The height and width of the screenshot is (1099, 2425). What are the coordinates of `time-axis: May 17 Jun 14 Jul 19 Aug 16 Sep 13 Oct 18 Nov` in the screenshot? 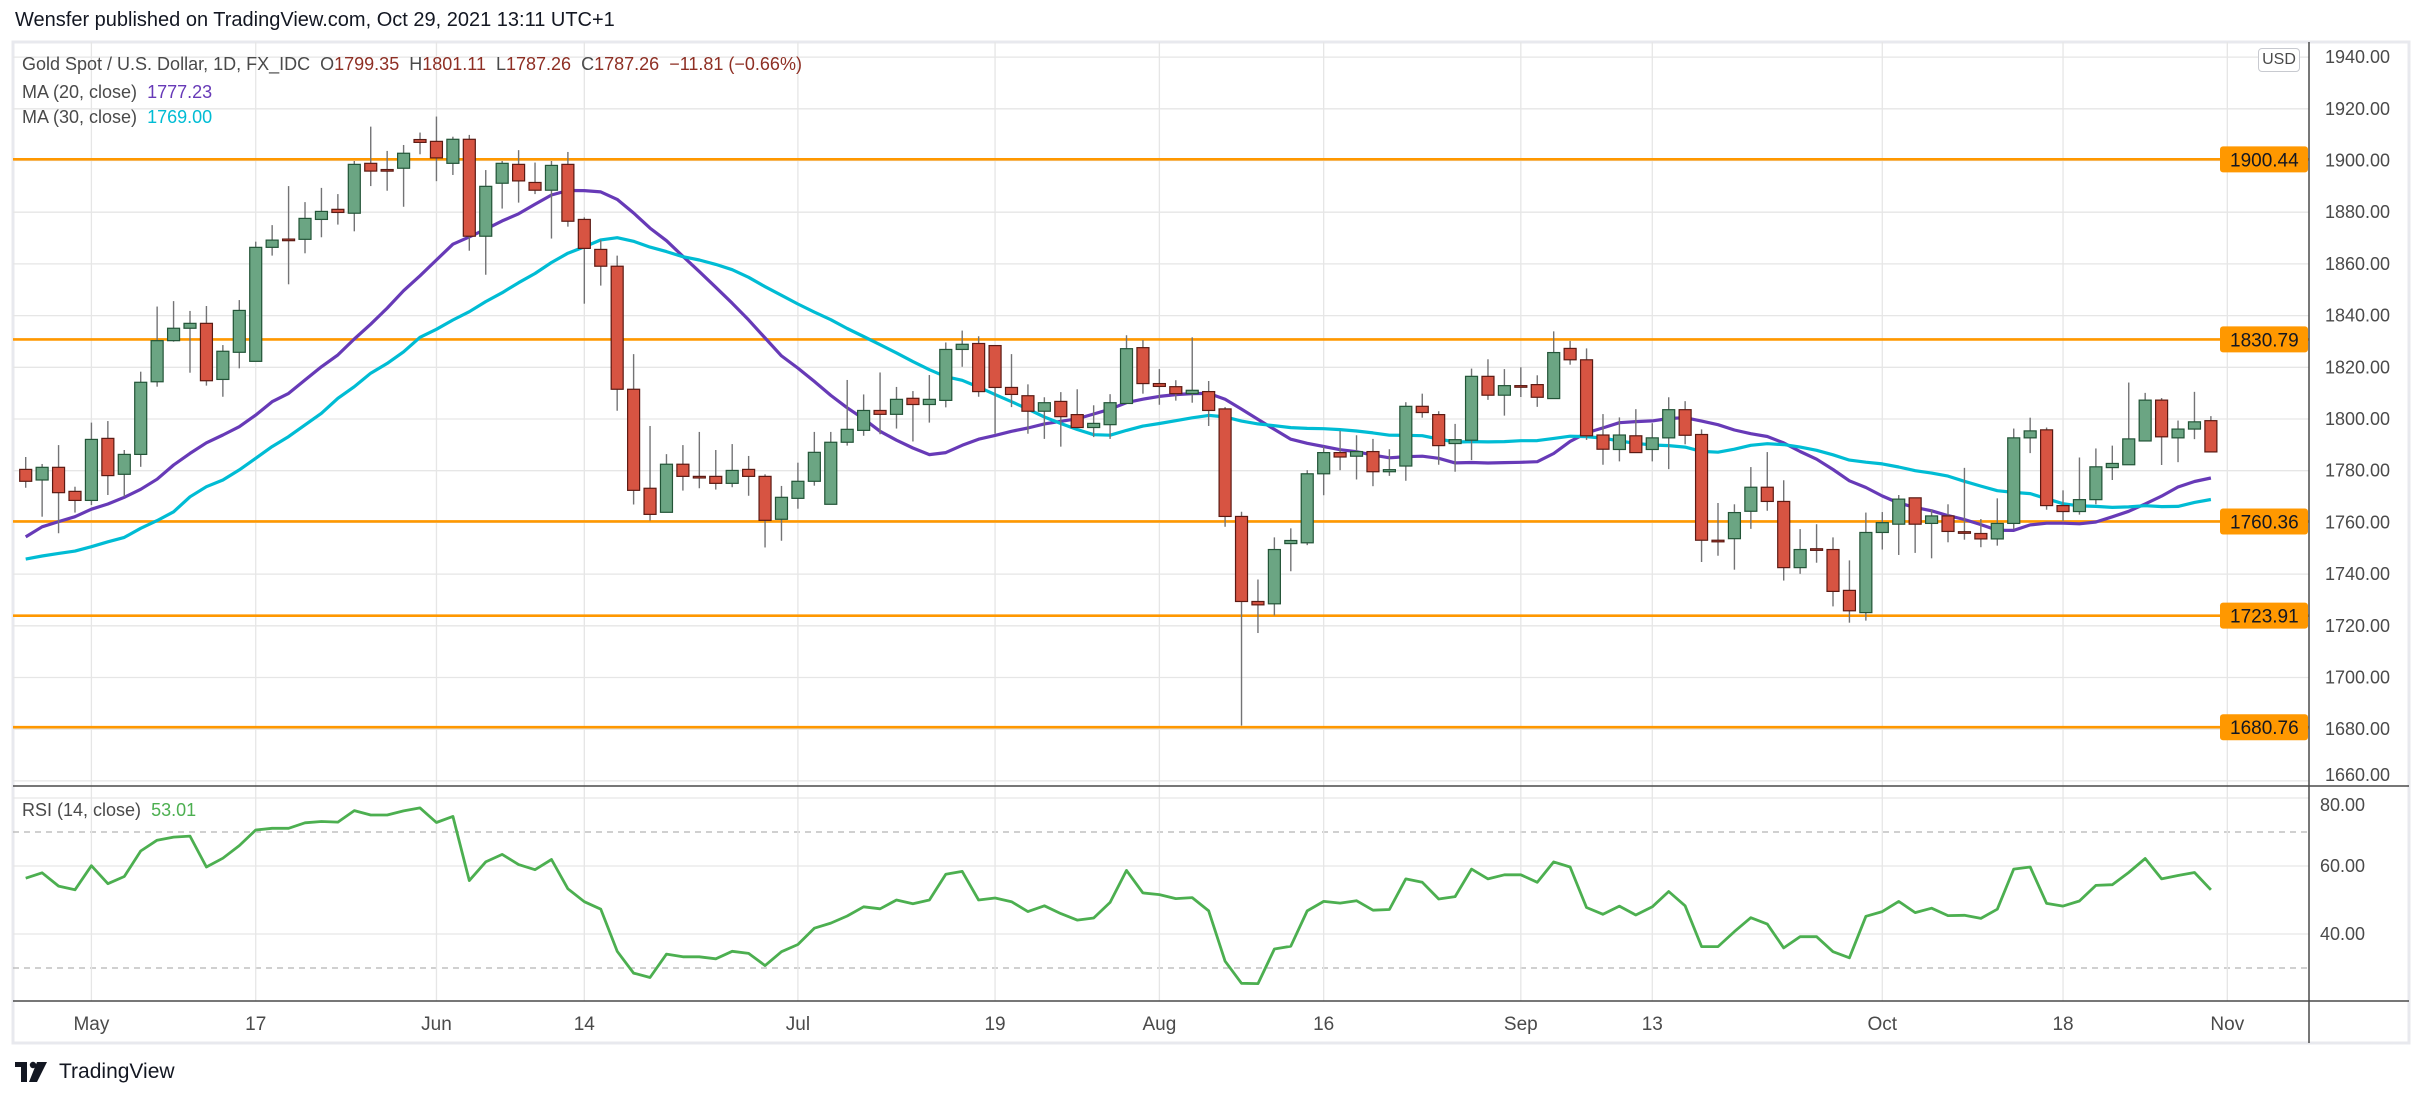 It's located at (1158, 1024).